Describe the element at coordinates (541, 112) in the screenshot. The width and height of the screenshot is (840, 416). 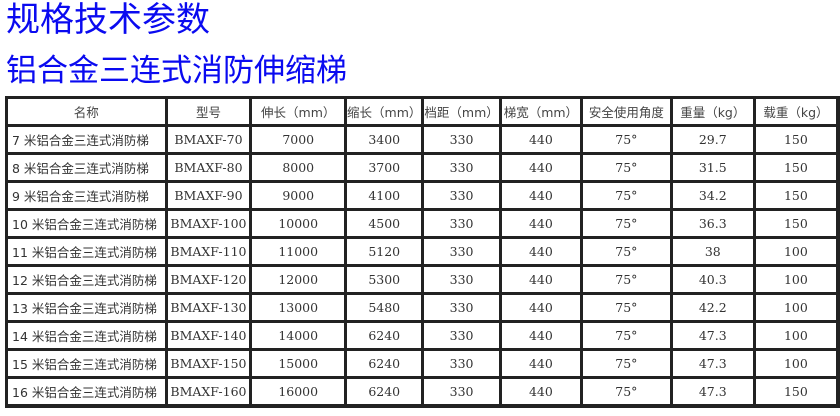
I see `header-ladder-width: 梯宽（mm）` at that location.